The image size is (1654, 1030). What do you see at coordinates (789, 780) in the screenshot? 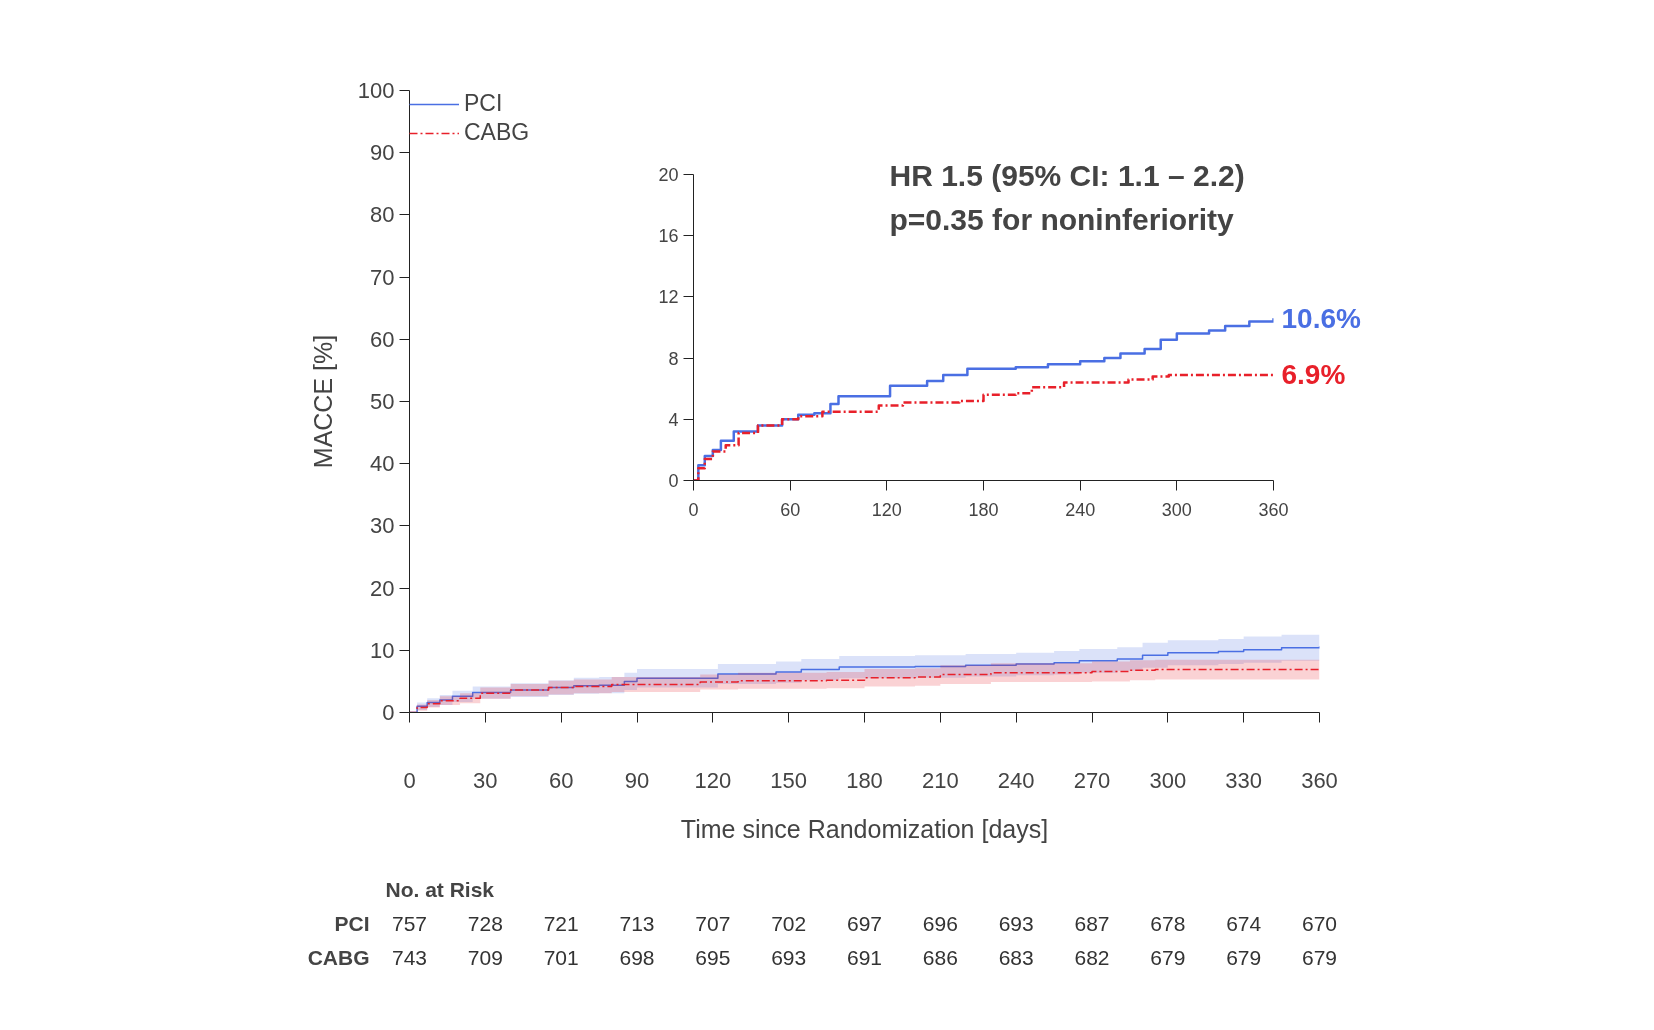
I see `x-tick-label: 150` at bounding box center [789, 780].